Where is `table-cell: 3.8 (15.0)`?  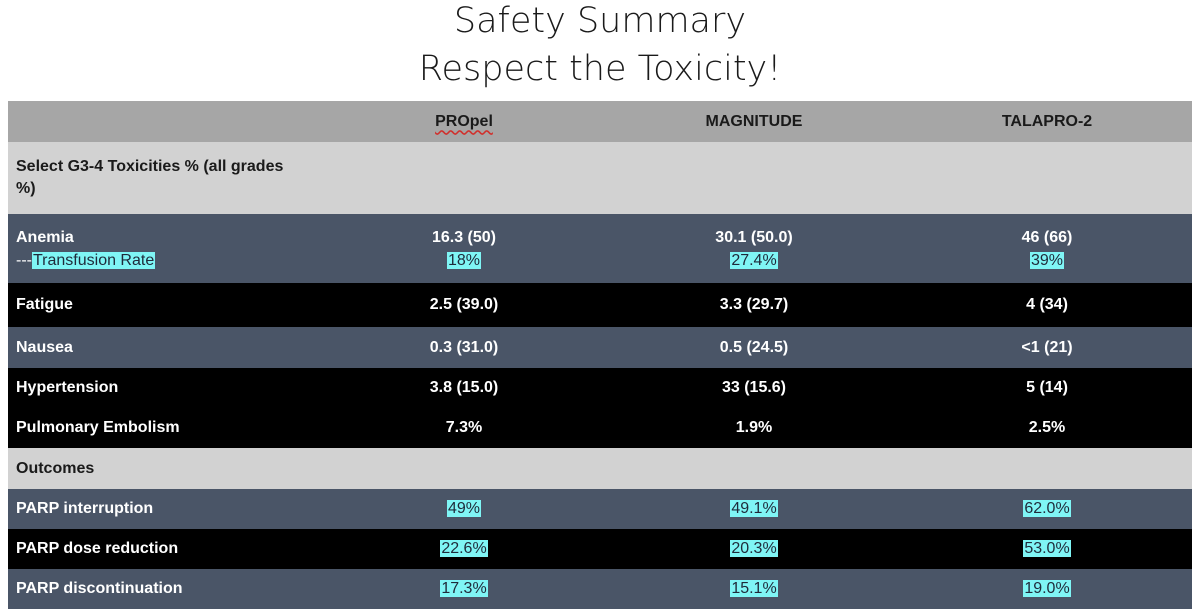 table-cell: 3.8 (15.0) is located at coordinates (464, 387).